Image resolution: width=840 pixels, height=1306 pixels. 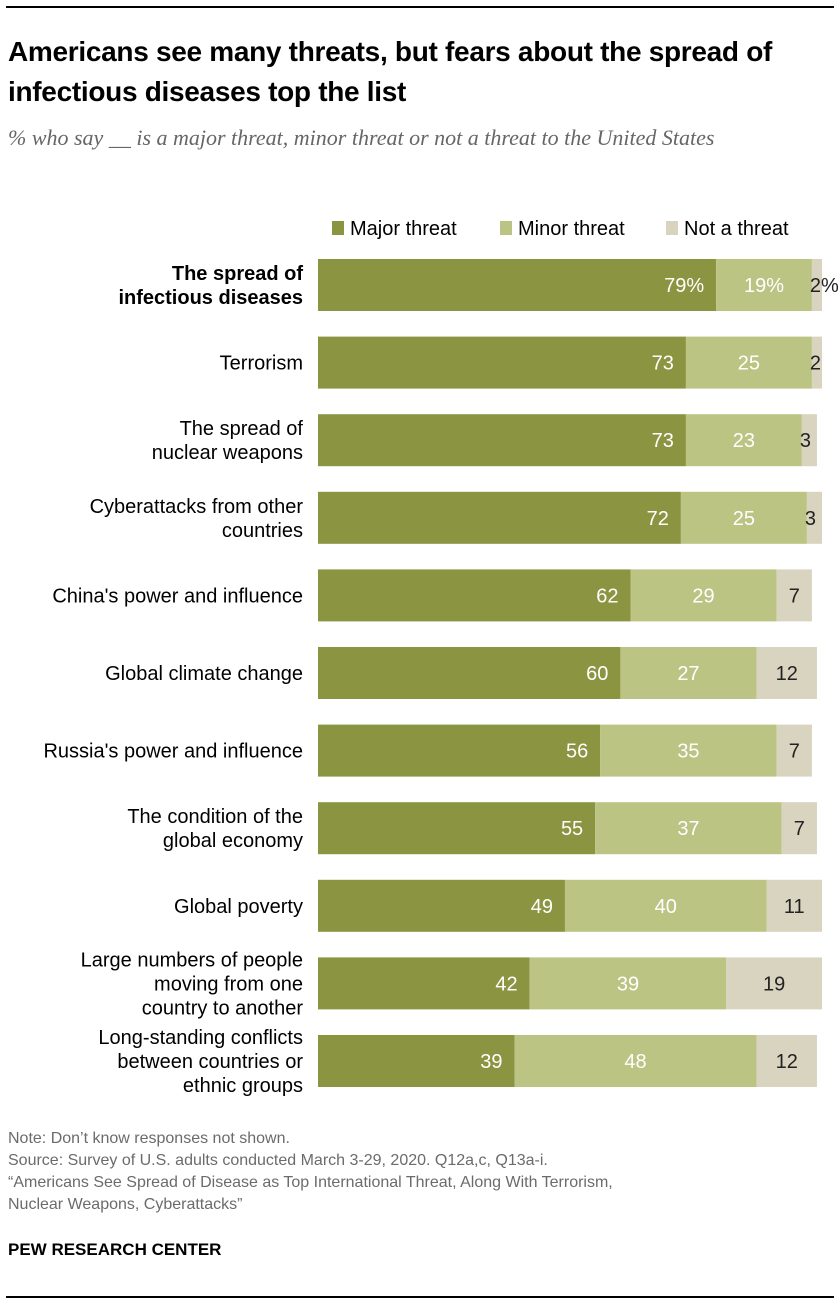 What do you see at coordinates (238, 907) in the screenshot?
I see `category-label: Global poverty` at bounding box center [238, 907].